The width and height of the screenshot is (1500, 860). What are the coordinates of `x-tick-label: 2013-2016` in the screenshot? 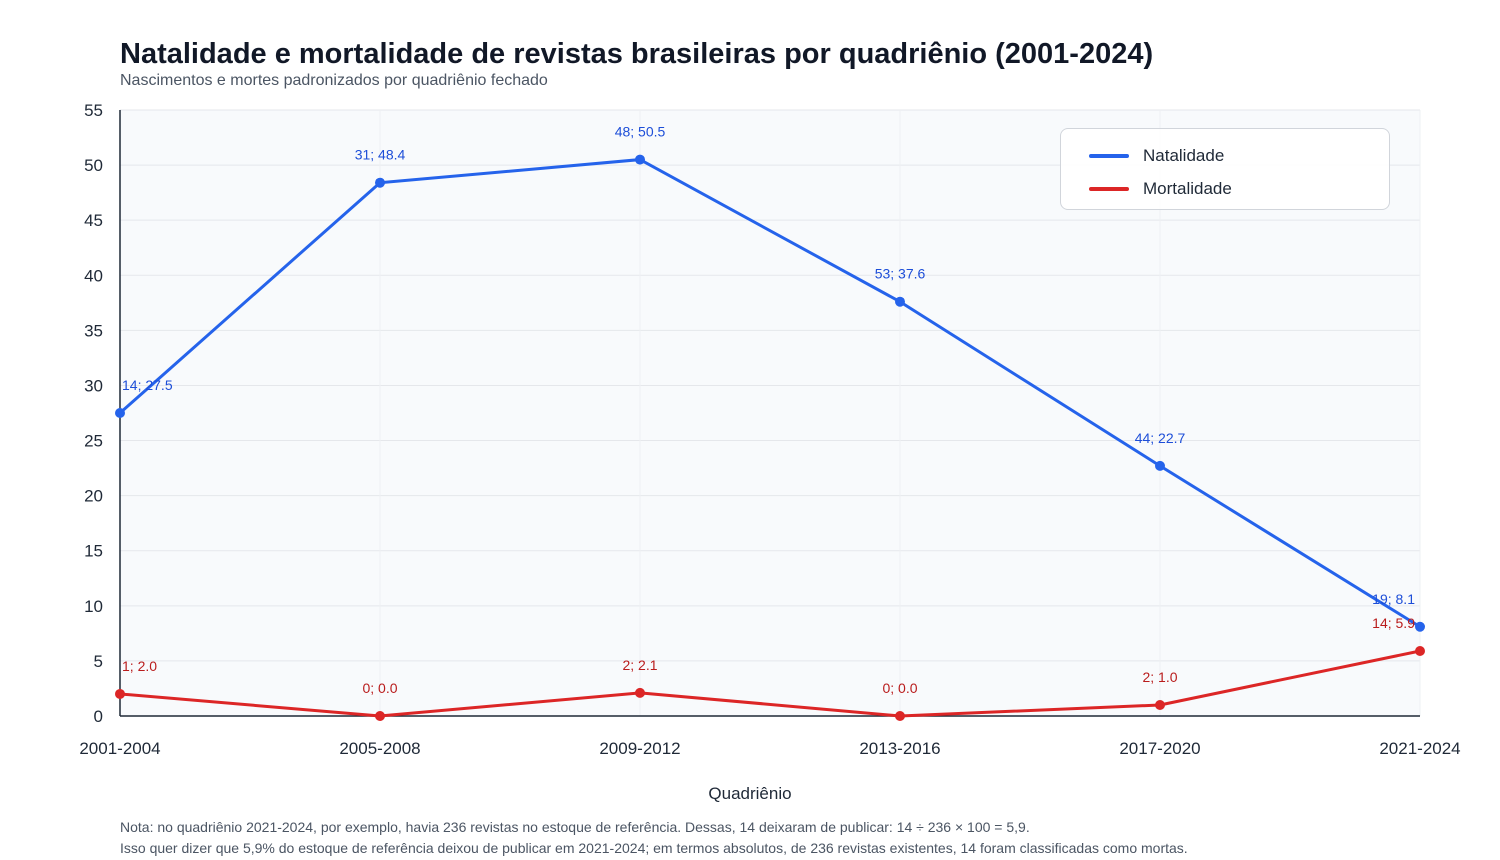 It's located at (899, 748).